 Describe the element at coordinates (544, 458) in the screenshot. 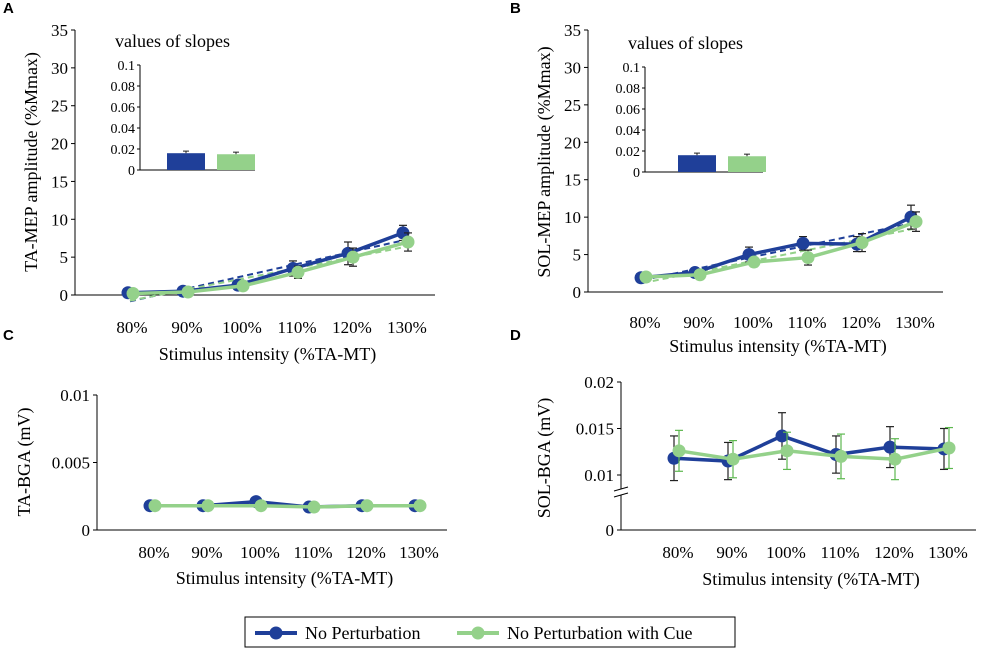

I see `y-axis-label: SOL-BGA (mV)` at that location.